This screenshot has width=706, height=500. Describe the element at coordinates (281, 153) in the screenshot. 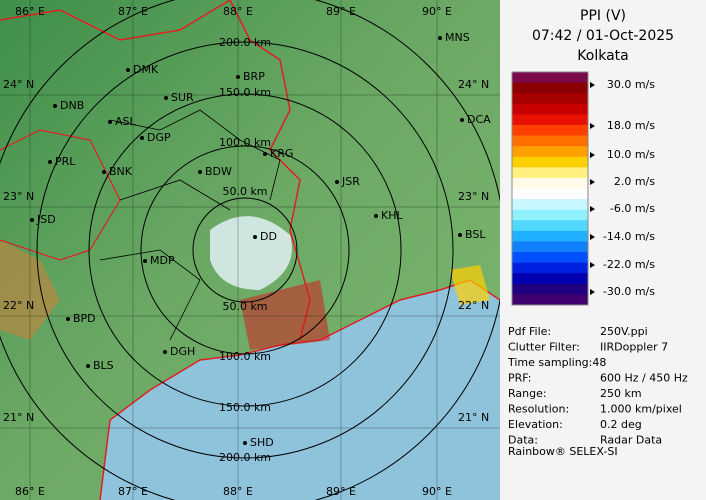

I see `city-label: KRG` at that location.